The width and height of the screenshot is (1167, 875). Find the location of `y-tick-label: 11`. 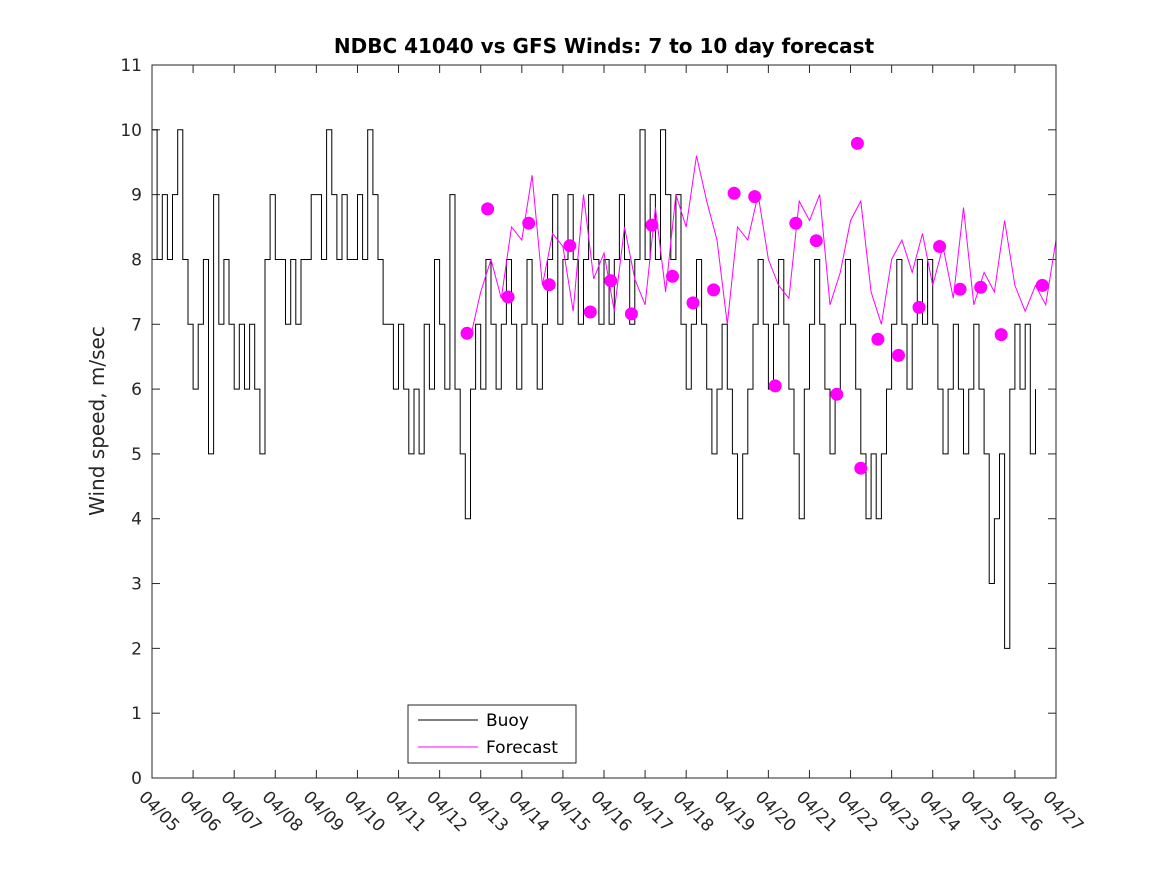

y-tick-label: 11 is located at coordinates (131, 66).